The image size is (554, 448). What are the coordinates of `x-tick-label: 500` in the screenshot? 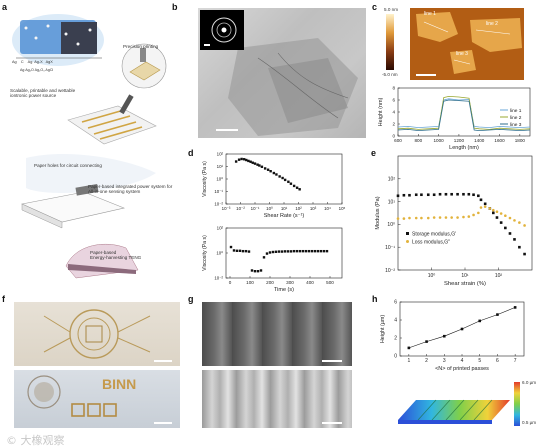 It's located at (330, 282).